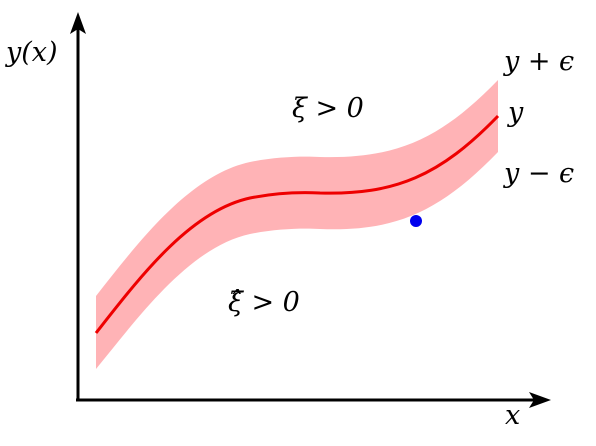 The height and width of the screenshot is (446, 596). I want to click on curve-label: y, so click(515, 112).